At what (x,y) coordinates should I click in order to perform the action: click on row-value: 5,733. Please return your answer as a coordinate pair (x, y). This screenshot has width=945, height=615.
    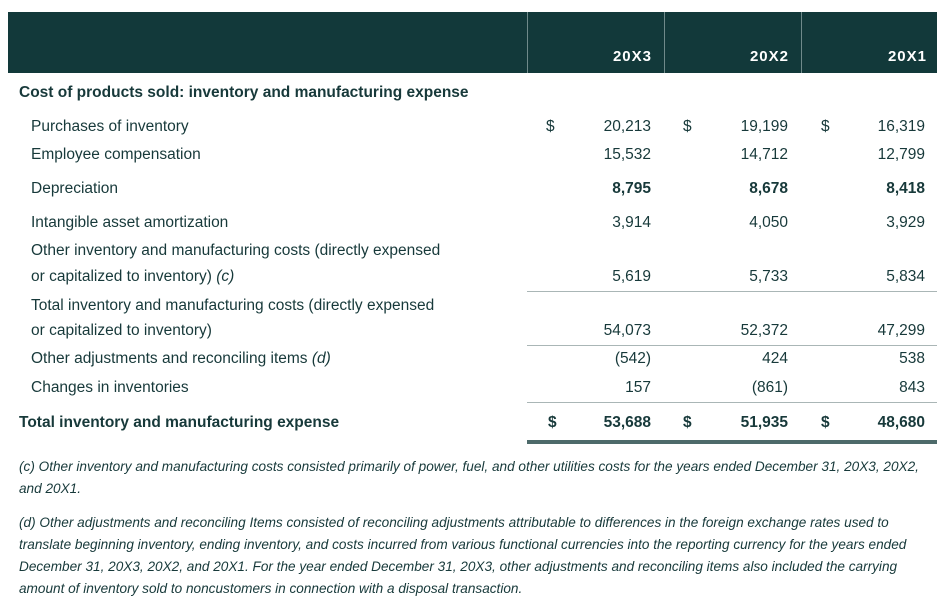
    Looking at the image, I should click on (768, 276).